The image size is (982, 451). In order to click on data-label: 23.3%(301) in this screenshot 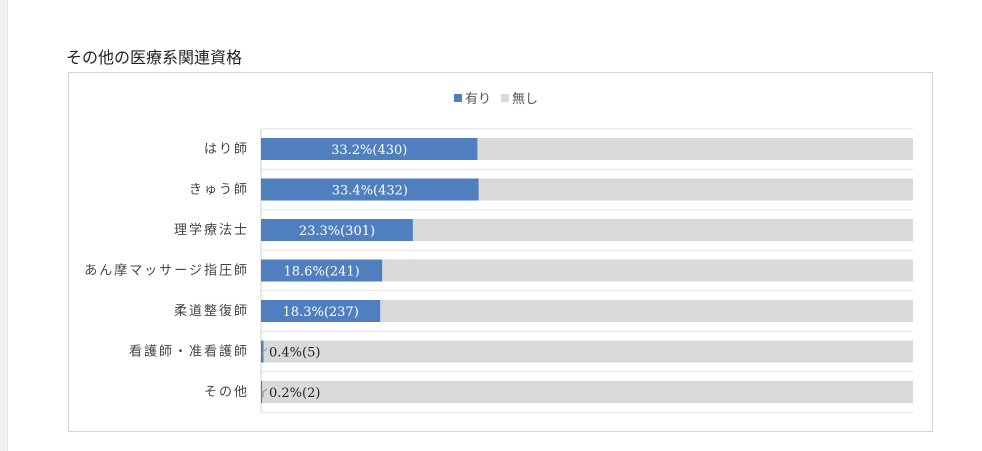, I will do `click(337, 231)`.